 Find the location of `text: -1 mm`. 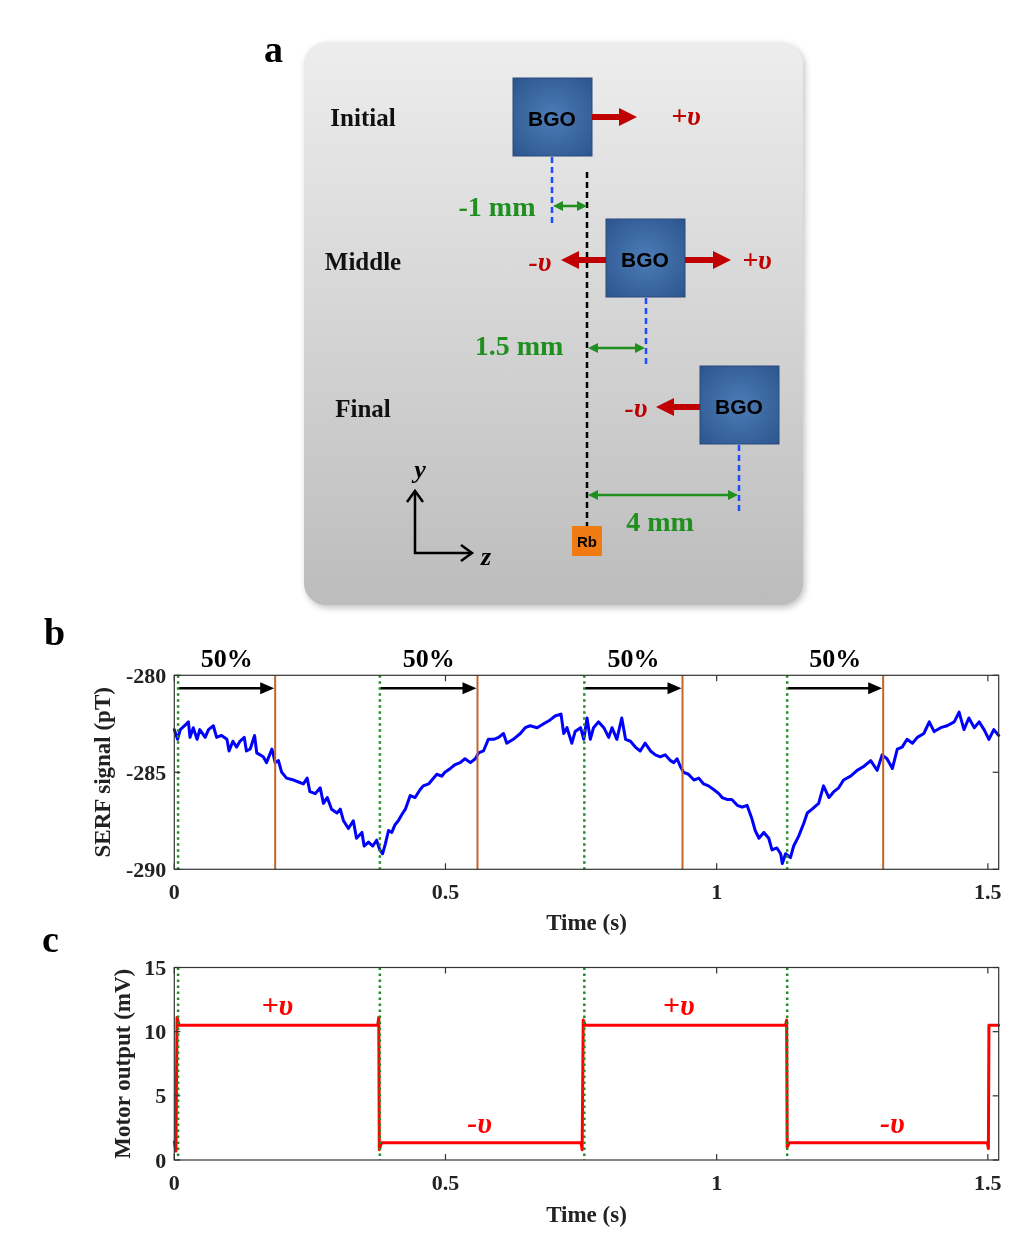

text: -1 mm is located at coordinates (497, 206).